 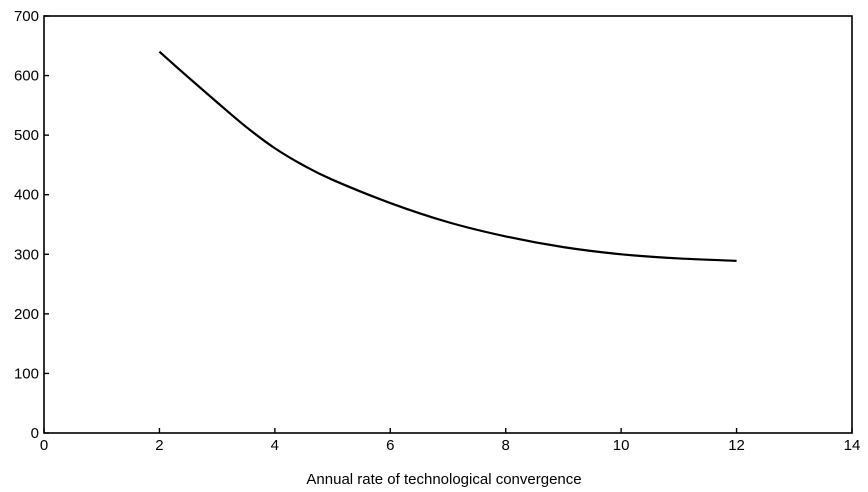 What do you see at coordinates (159, 445) in the screenshot?
I see `x-tick-label: 2` at bounding box center [159, 445].